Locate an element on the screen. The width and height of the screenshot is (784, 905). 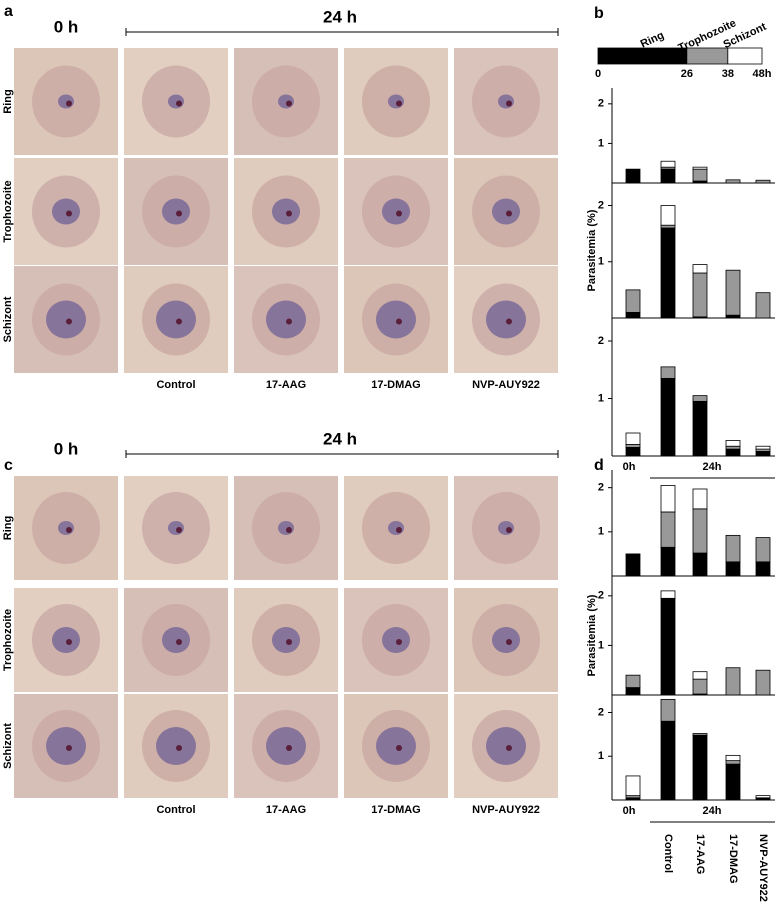
stage-label: Ring is located at coordinates (652, 39).